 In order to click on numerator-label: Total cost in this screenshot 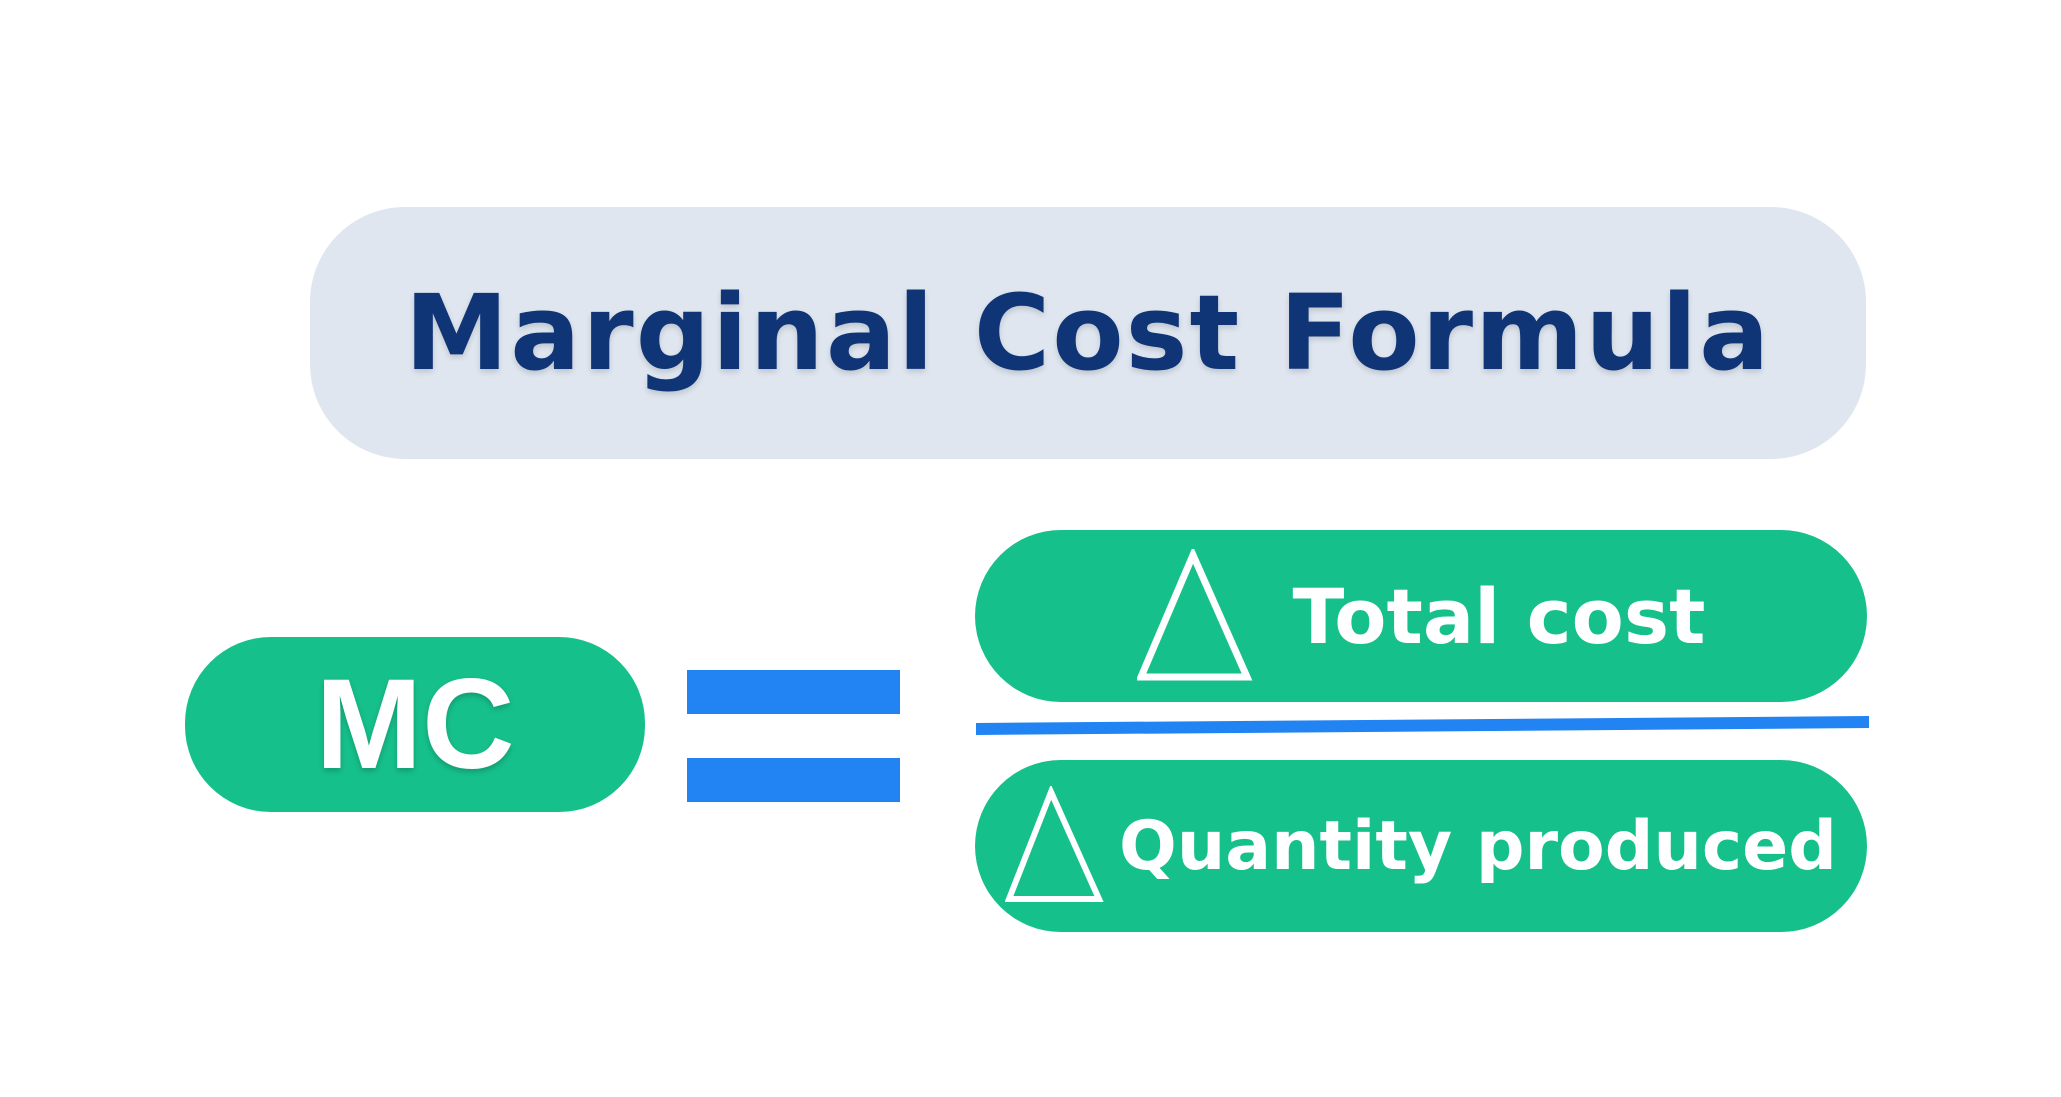, I will do `click(1499, 616)`.